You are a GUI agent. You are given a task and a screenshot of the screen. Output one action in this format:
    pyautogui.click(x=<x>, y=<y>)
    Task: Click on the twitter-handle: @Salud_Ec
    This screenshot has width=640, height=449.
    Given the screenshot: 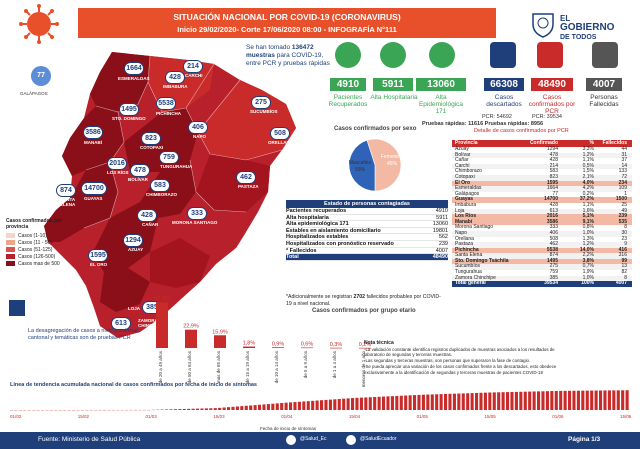 What is the action you would take?
    pyautogui.click(x=313, y=439)
    